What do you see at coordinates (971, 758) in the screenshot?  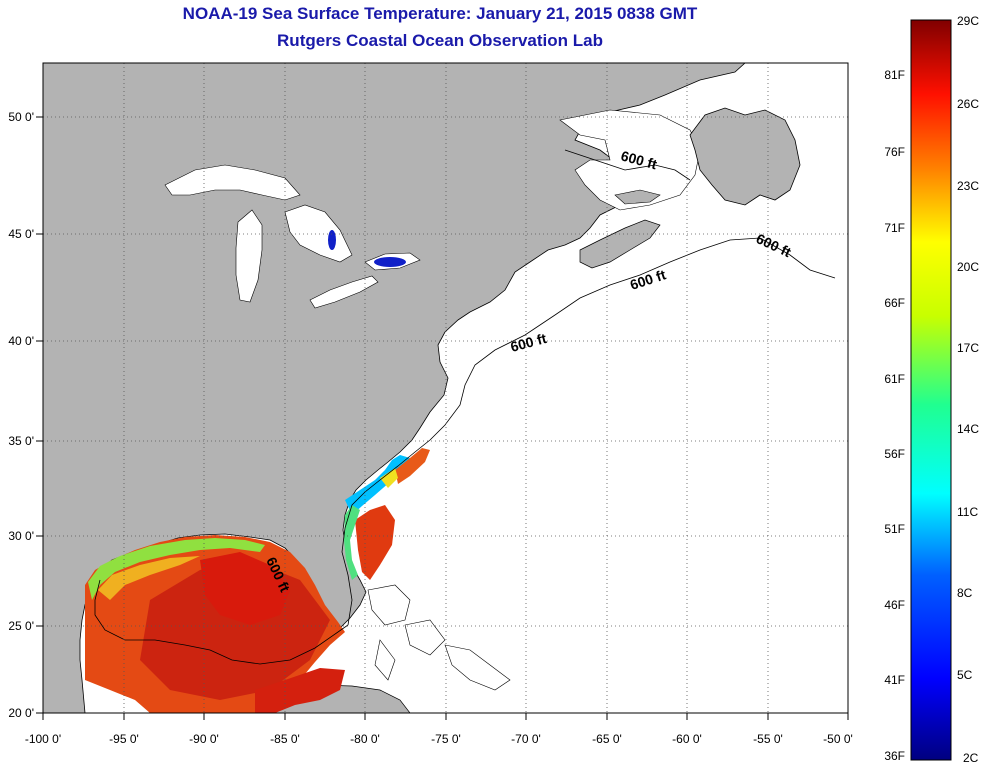 I see `colorbar-label-c: 2C` at bounding box center [971, 758].